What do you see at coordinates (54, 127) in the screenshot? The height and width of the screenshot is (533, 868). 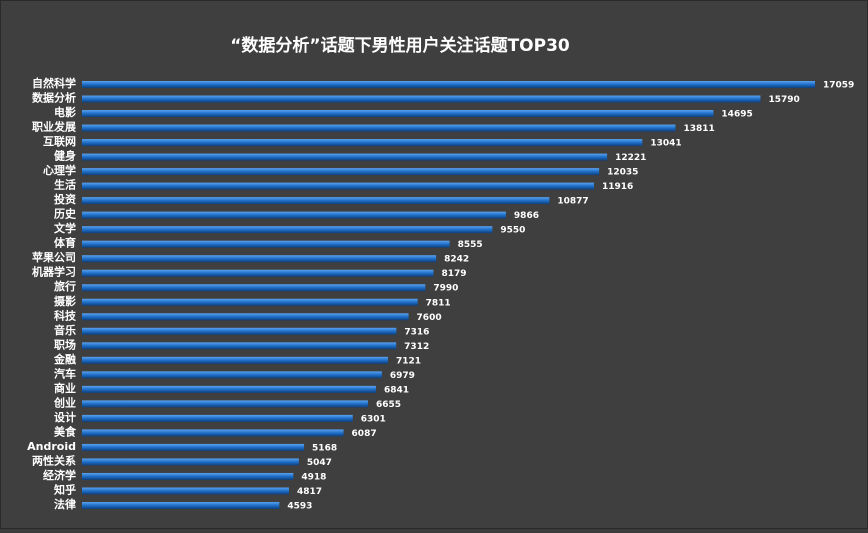 I see `category-label: 职业发展` at bounding box center [54, 127].